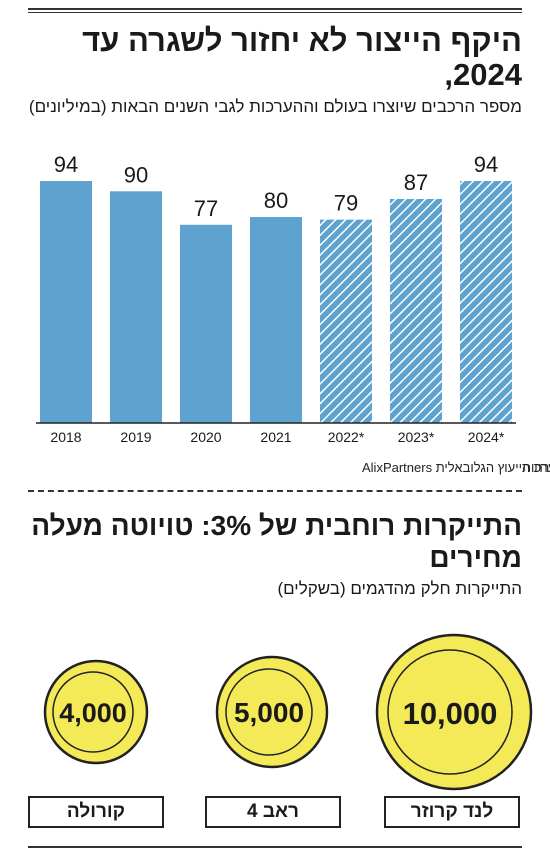 The height and width of the screenshot is (856, 550). I want to click on x-tick-label: 2024*, so click(486, 437).